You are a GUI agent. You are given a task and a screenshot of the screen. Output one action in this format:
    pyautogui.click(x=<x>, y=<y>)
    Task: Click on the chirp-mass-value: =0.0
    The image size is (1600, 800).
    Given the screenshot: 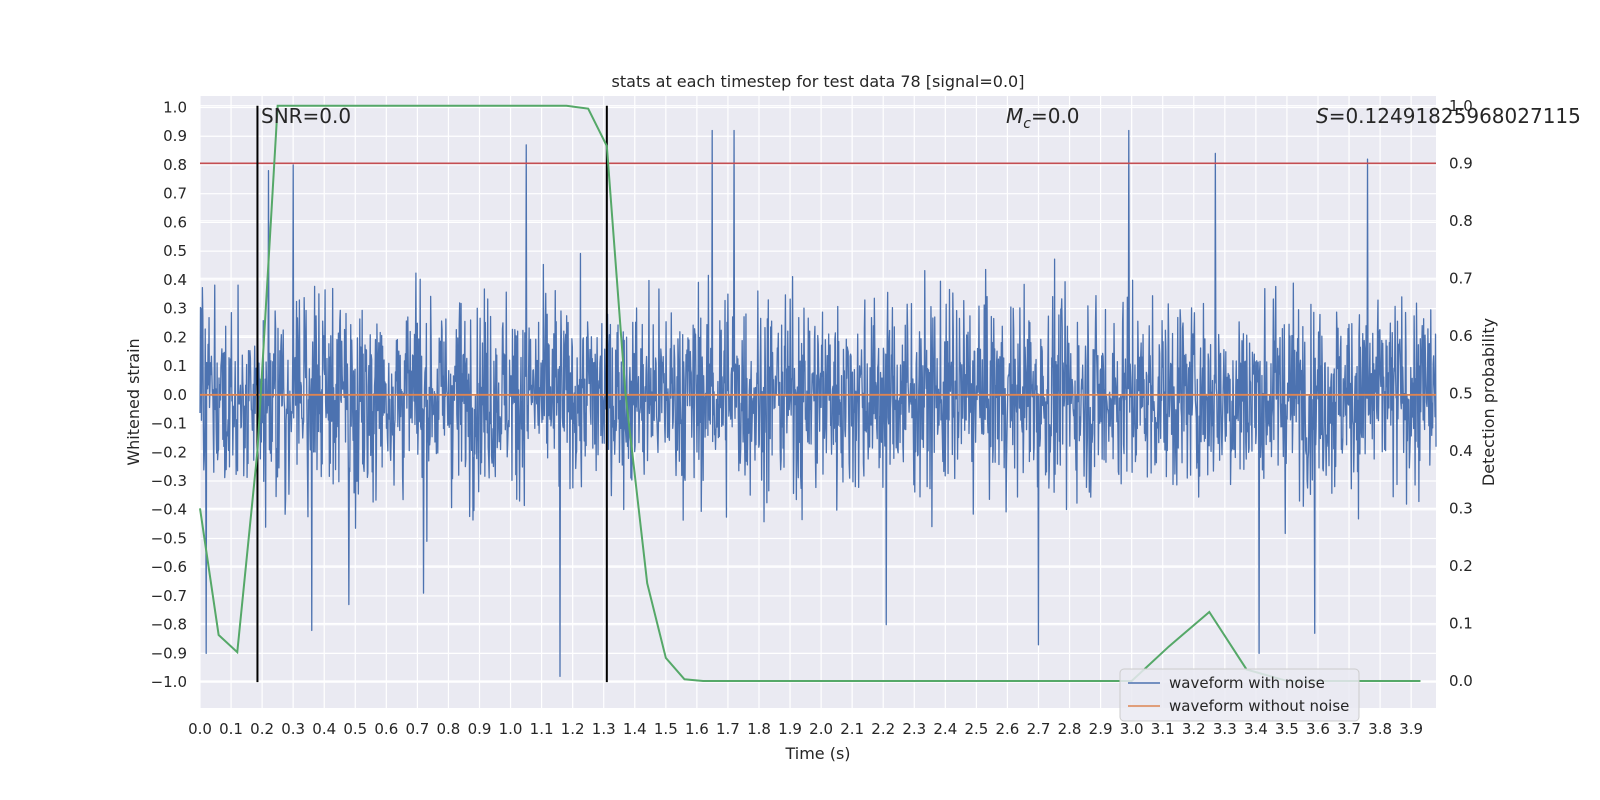 What is the action you would take?
    pyautogui.click(x=1055, y=116)
    